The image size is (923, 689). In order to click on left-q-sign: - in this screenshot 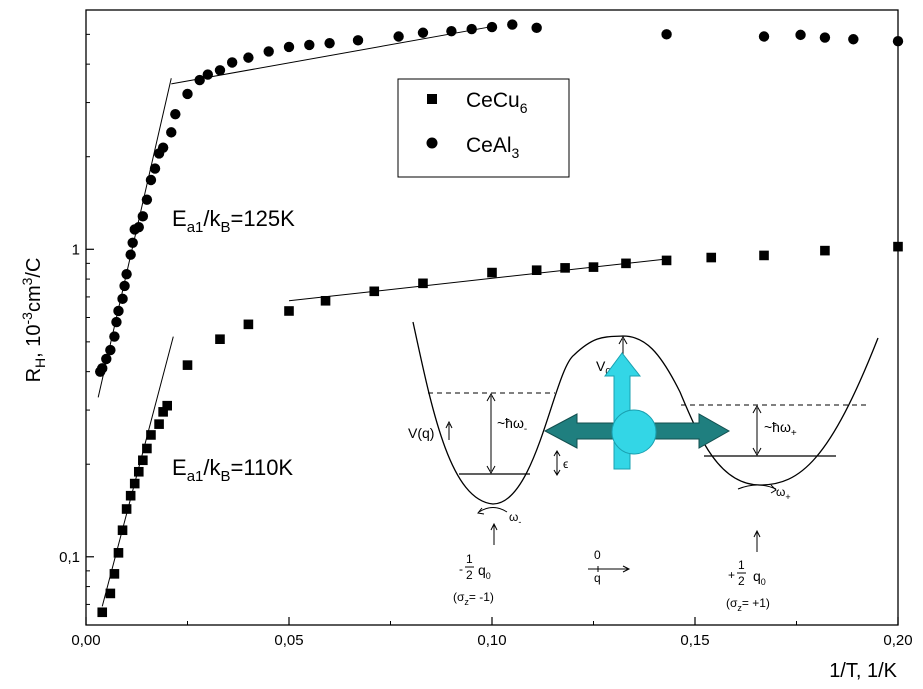, I will do `click(461, 569)`.